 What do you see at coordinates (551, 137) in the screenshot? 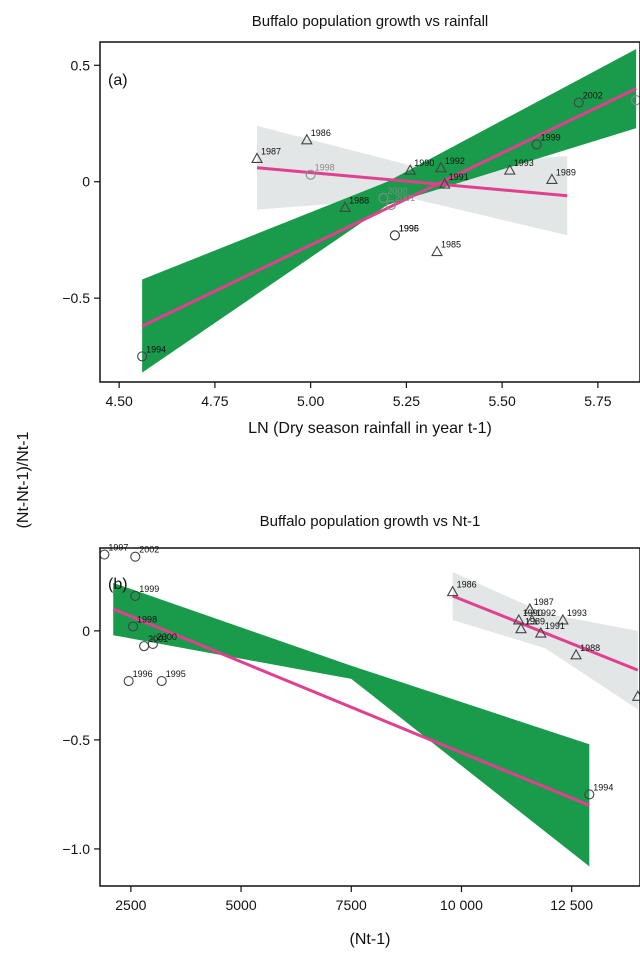
I see `data-point-label: 1999` at bounding box center [551, 137].